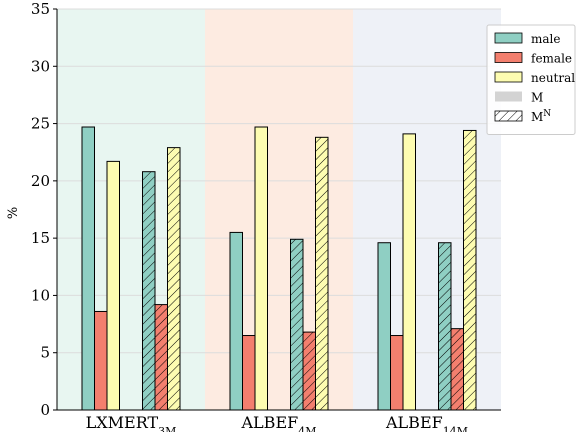 The image size is (577, 432). I want to click on y-tick-label-20: 20, so click(40, 181).